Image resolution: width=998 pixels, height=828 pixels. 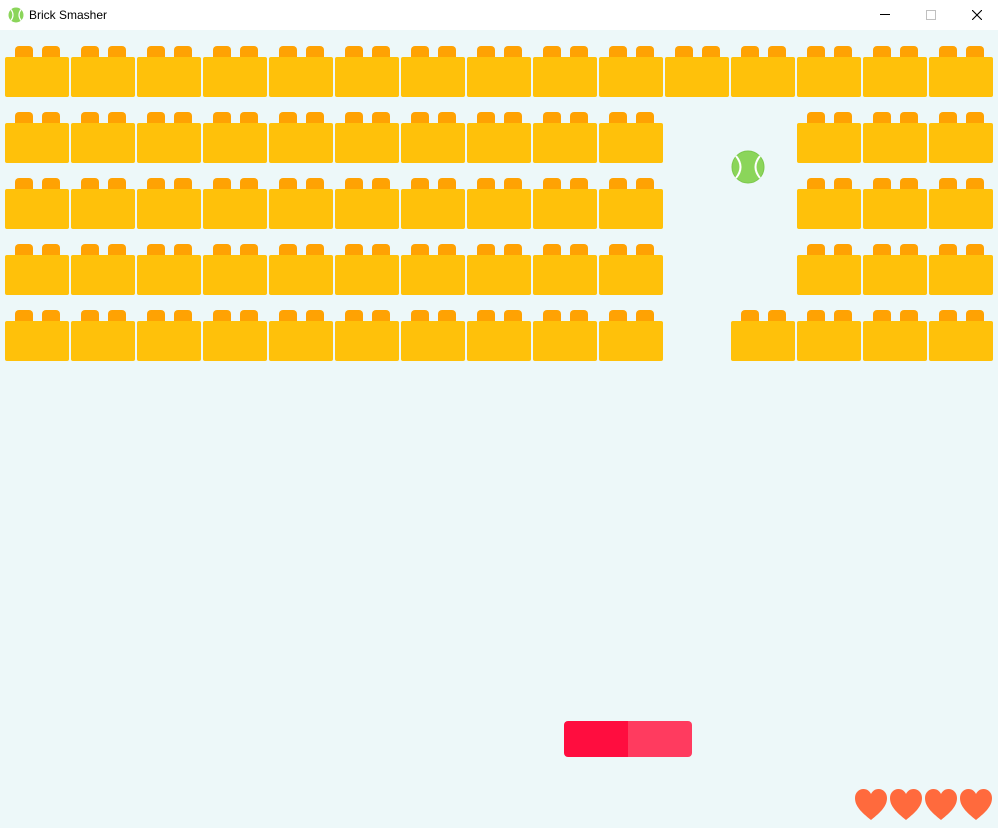 I want to click on close-button, so click(x=976, y=15).